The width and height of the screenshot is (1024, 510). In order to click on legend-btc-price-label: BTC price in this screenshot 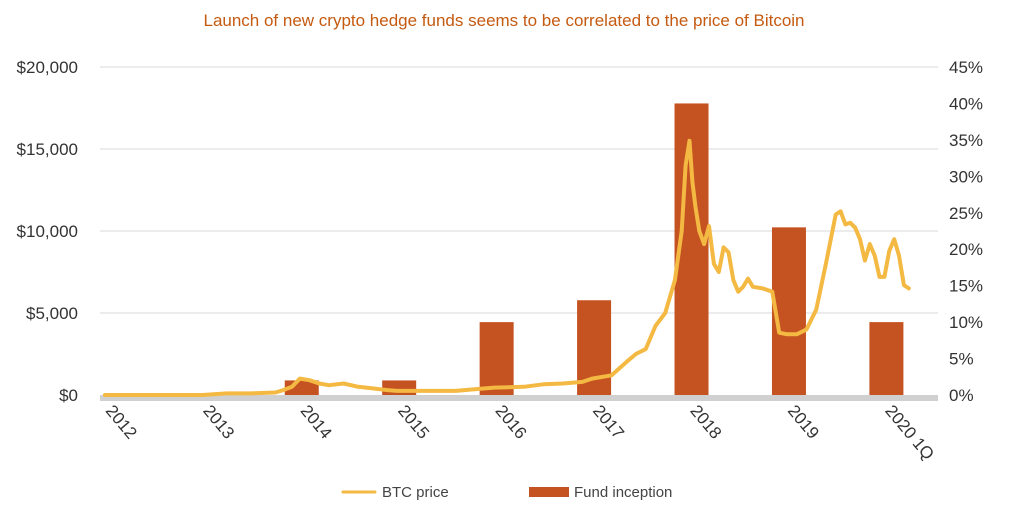, I will do `click(415, 492)`.